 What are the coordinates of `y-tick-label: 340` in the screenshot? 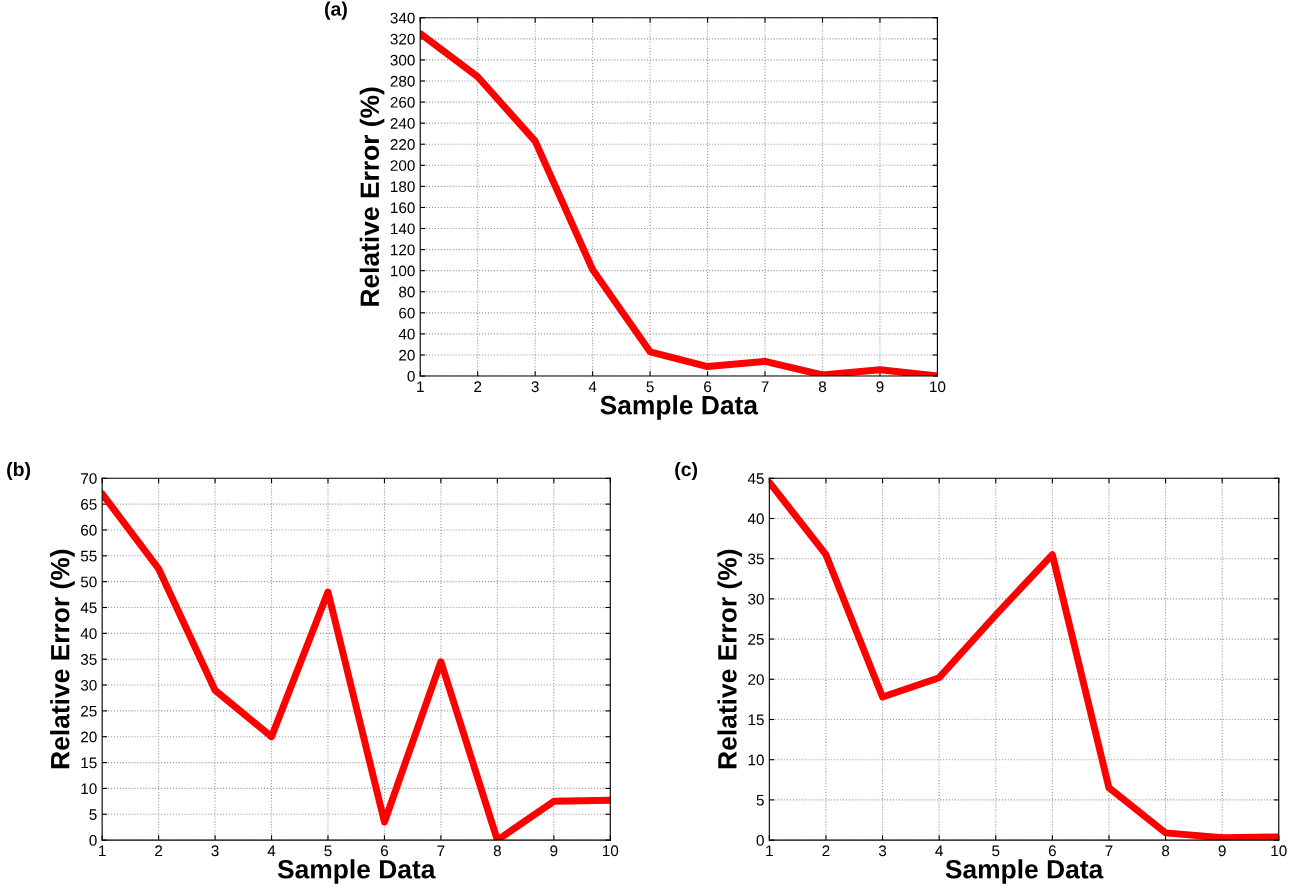 It's located at (402, 18).